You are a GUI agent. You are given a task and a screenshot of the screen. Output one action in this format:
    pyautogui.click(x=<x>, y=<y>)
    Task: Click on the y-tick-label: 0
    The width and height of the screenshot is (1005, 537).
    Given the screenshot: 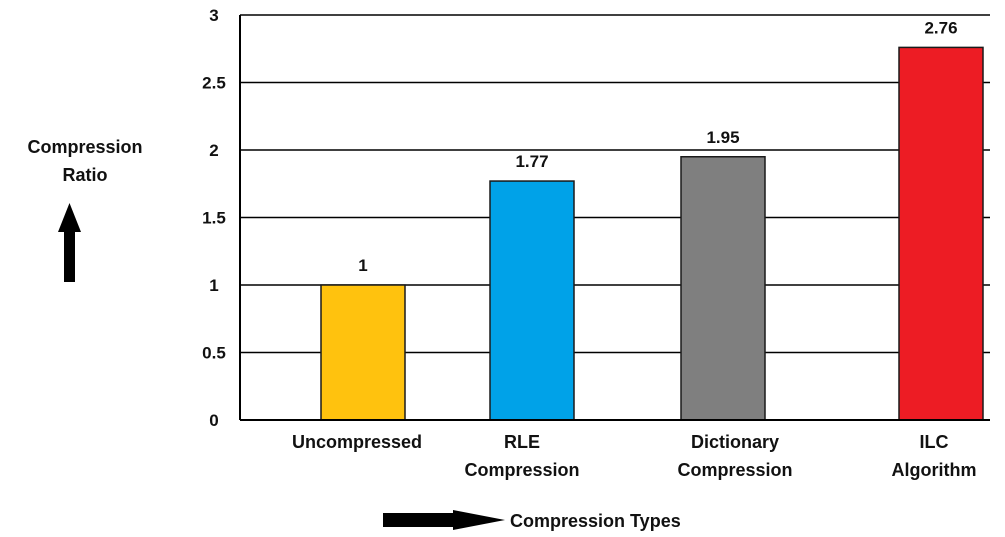 What is the action you would take?
    pyautogui.click(x=213, y=420)
    